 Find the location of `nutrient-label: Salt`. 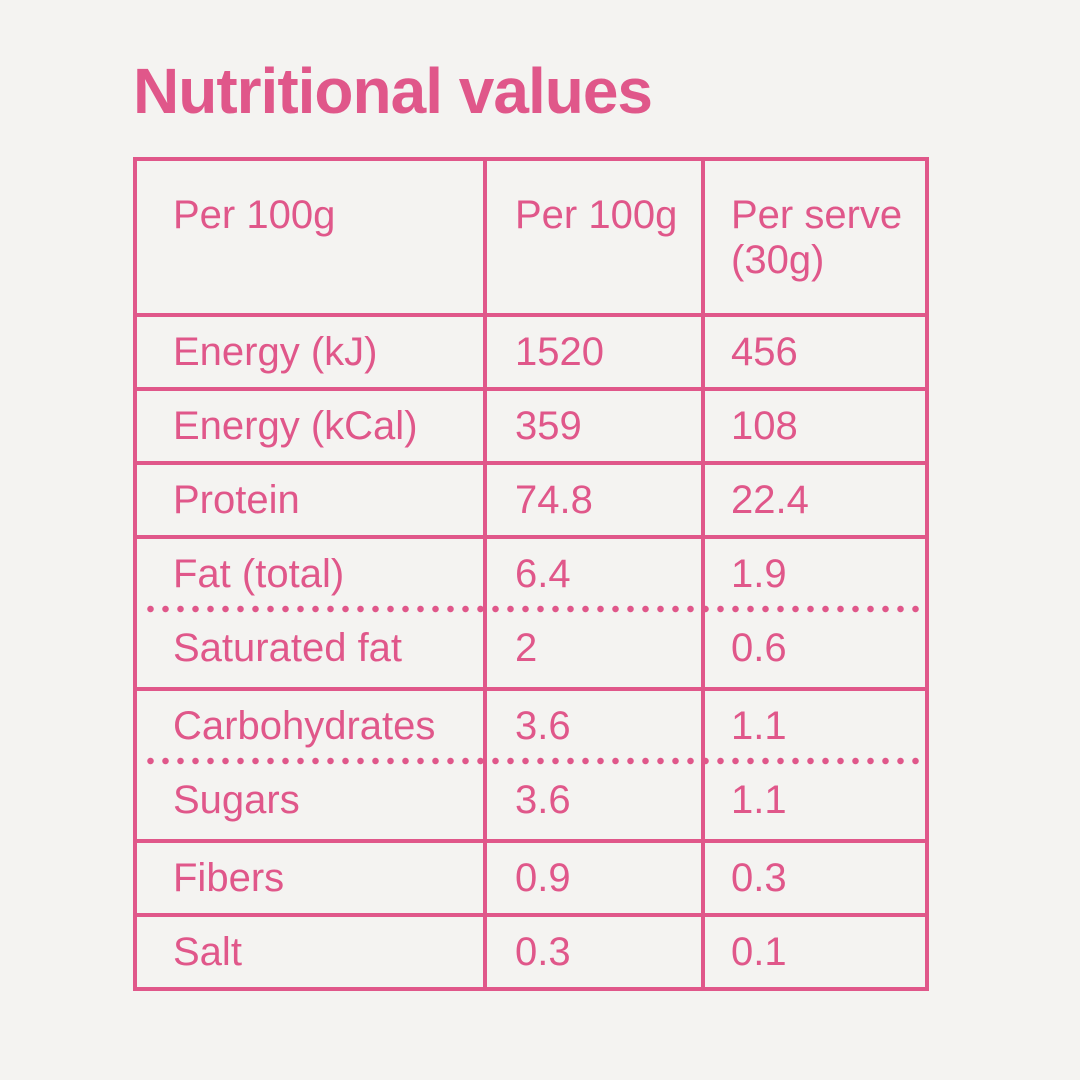

nutrient-label: Salt is located at coordinates (207, 951).